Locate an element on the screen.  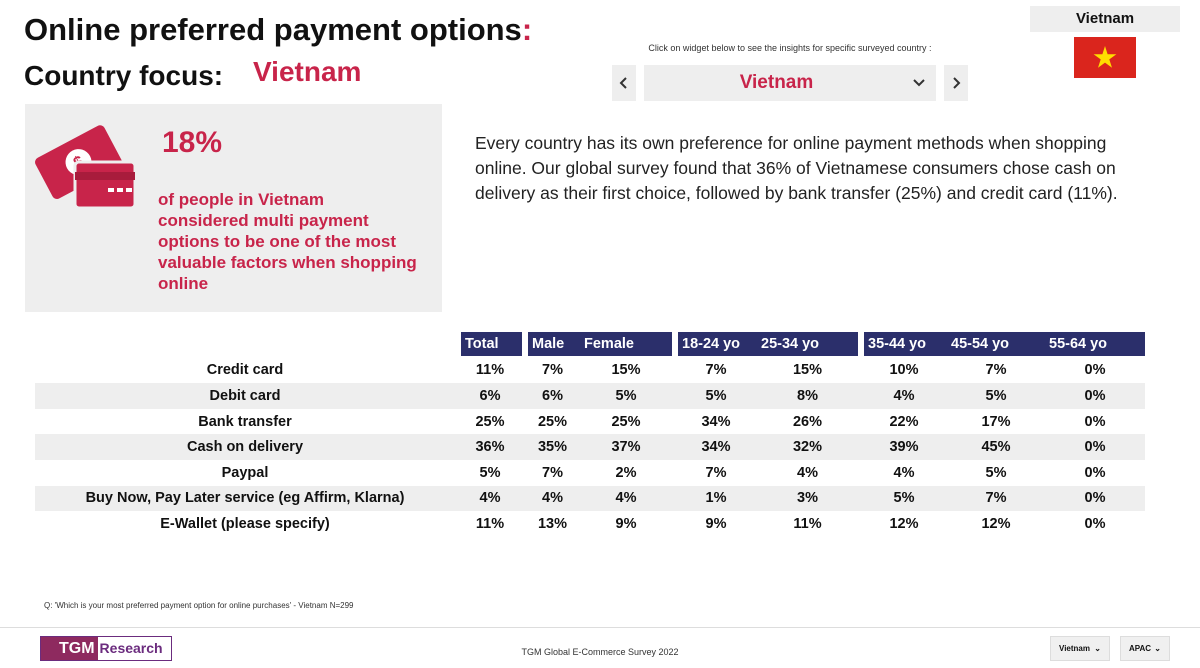
table-cell: 3% is located at coordinates (807, 498).